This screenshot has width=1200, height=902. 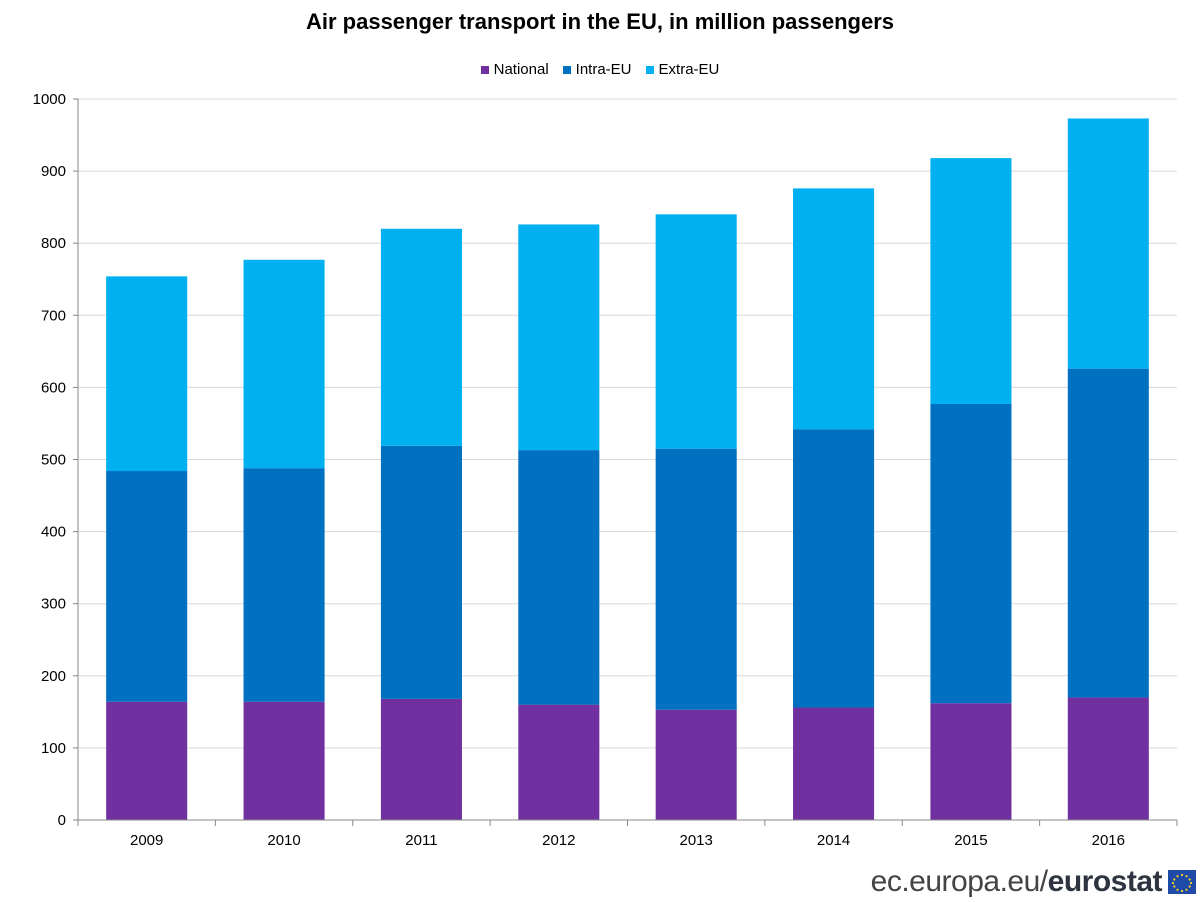 What do you see at coordinates (421, 840) in the screenshot?
I see `x-tick-label: 2011` at bounding box center [421, 840].